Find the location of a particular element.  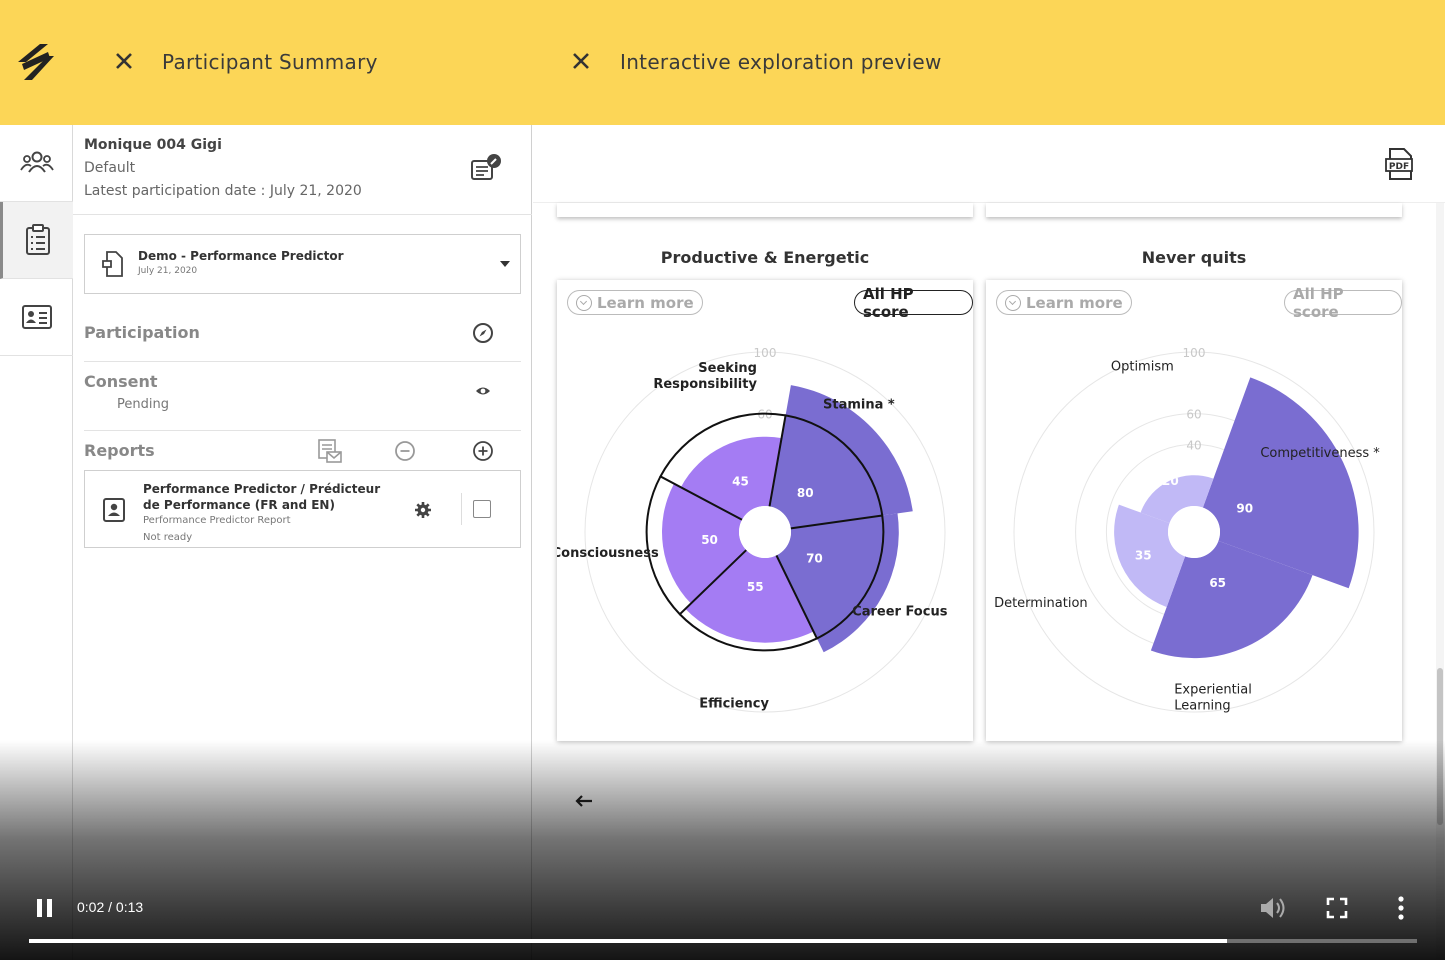

plus-circle-icon is located at coordinates (483, 451).